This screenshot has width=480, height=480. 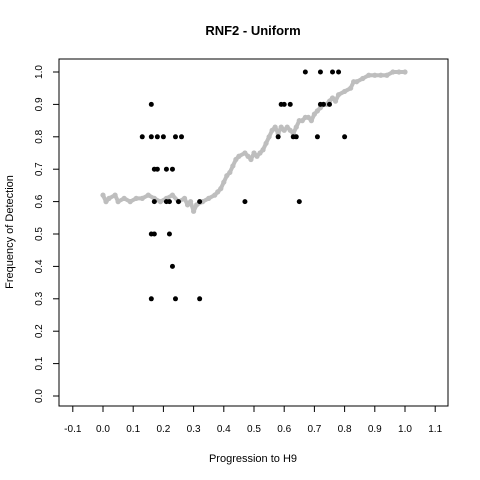 I want to click on x-axis: -0.1 0.0 0.1 0.2 0.3 0.4 0.5 0.6 0.7 0.8 0.9 1.0 1.1, so click(x=253, y=420).